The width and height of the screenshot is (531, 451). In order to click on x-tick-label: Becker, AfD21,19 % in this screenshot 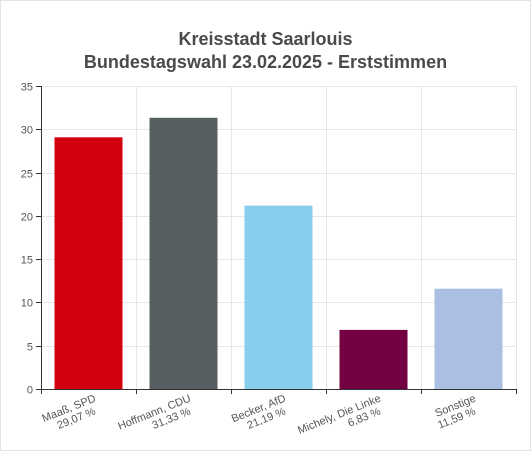, I will do `click(261, 415)`.